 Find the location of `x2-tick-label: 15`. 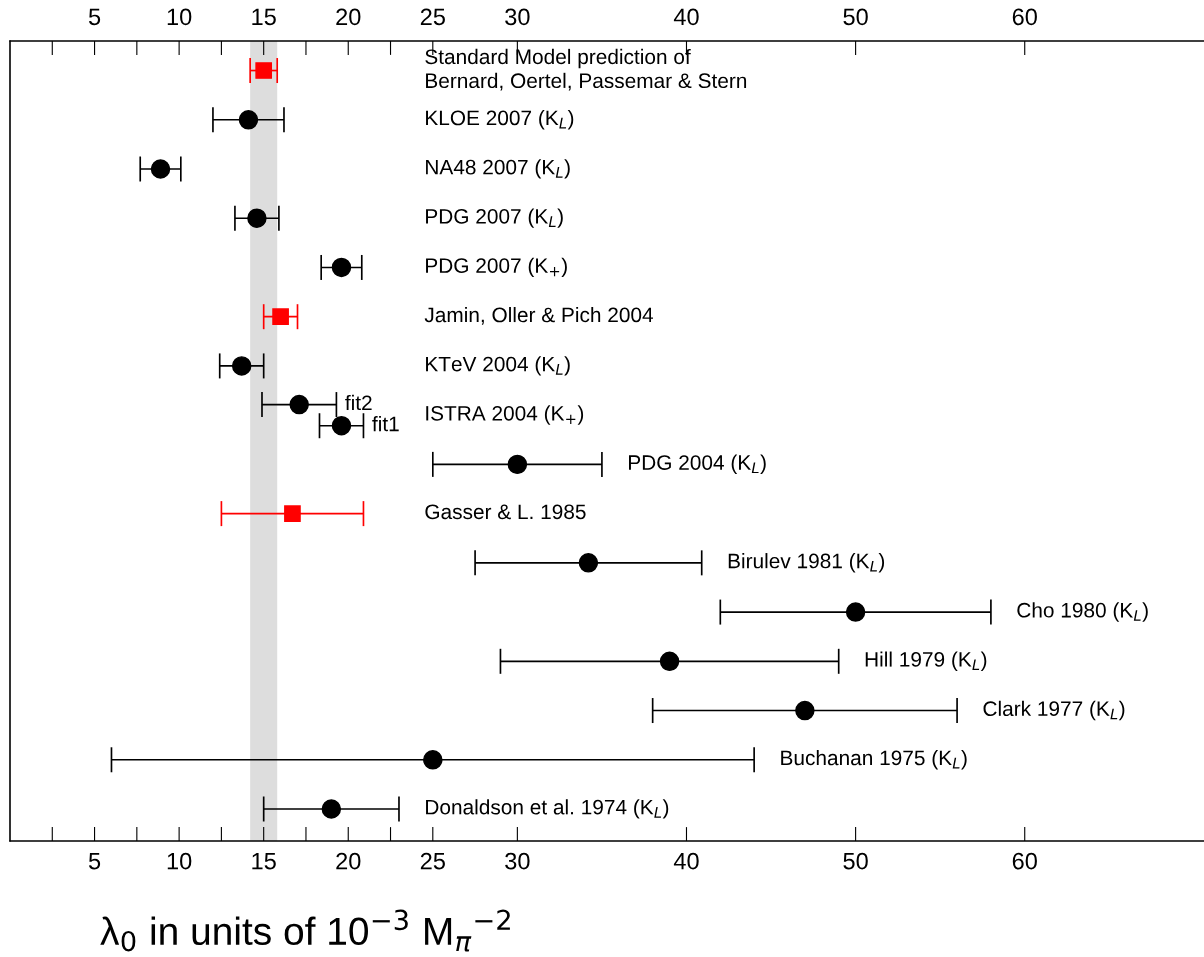

x2-tick-label: 15 is located at coordinates (264, 17).